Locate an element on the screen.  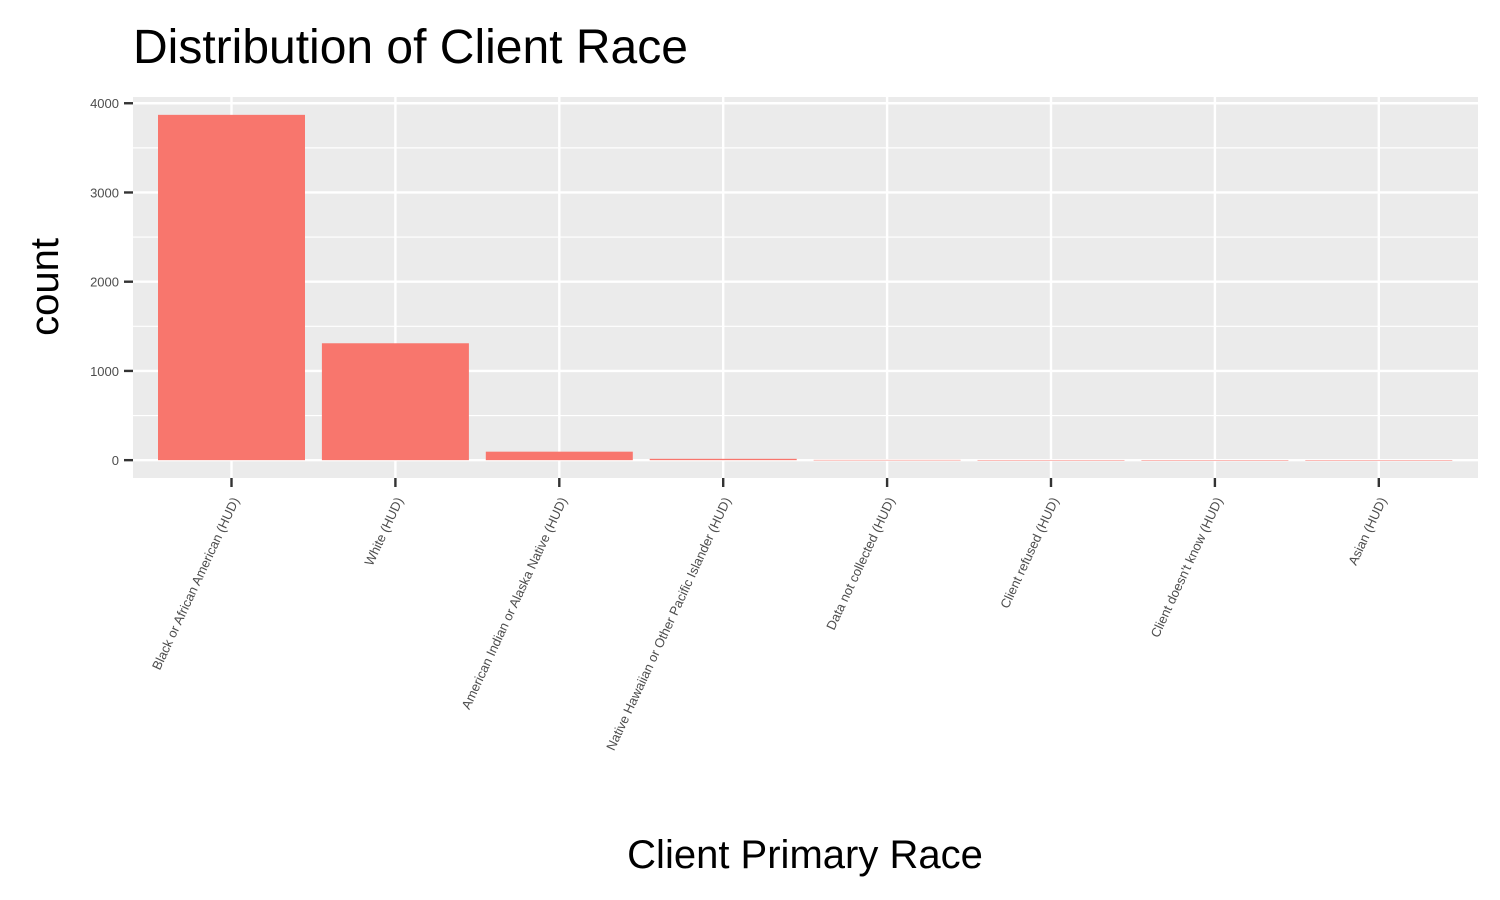
y-axis: 0 1000 2000 3000 4000 is located at coordinates (111, 282).